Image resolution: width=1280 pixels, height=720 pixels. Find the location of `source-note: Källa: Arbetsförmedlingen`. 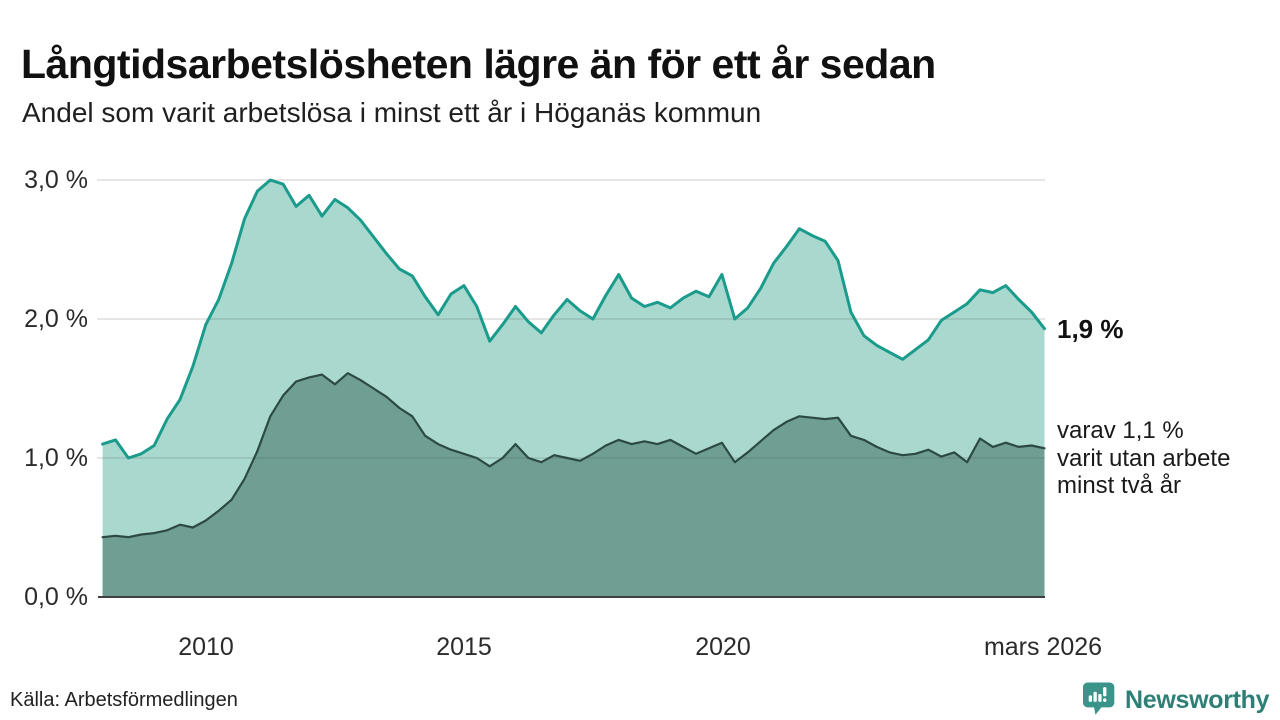

source-note: Källa: Arbetsförmedlingen is located at coordinates (124, 700).